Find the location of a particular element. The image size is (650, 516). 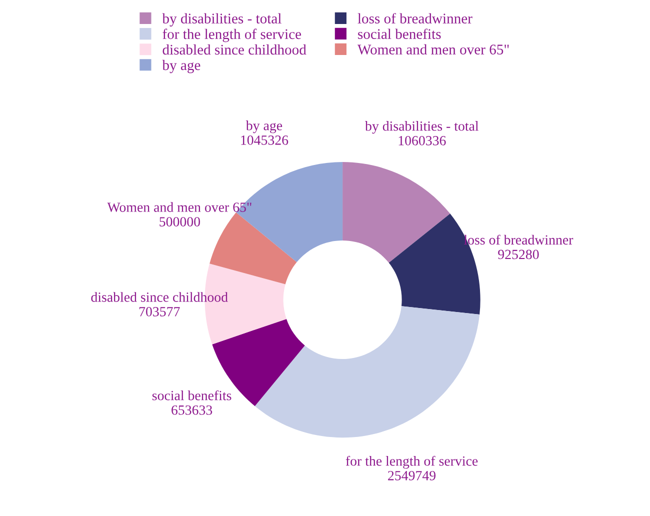

slice-label: by disabilities - total is located at coordinates (422, 127).